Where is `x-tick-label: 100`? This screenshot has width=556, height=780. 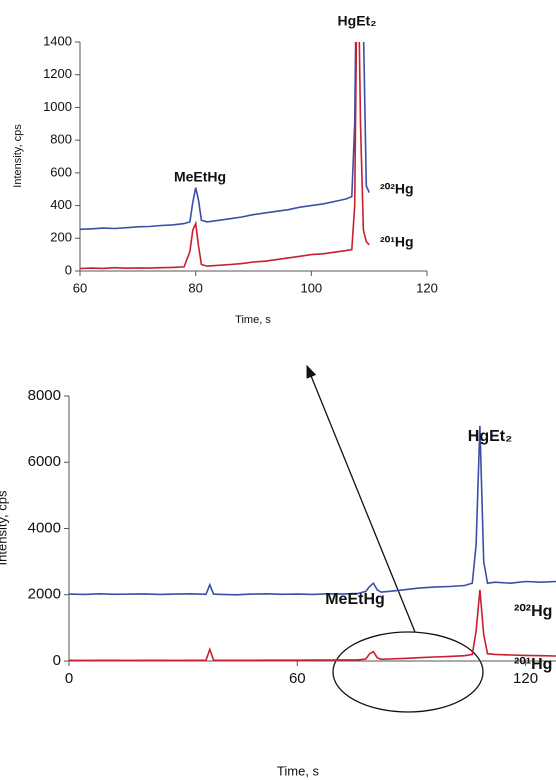 x-tick-label: 100 is located at coordinates (311, 287).